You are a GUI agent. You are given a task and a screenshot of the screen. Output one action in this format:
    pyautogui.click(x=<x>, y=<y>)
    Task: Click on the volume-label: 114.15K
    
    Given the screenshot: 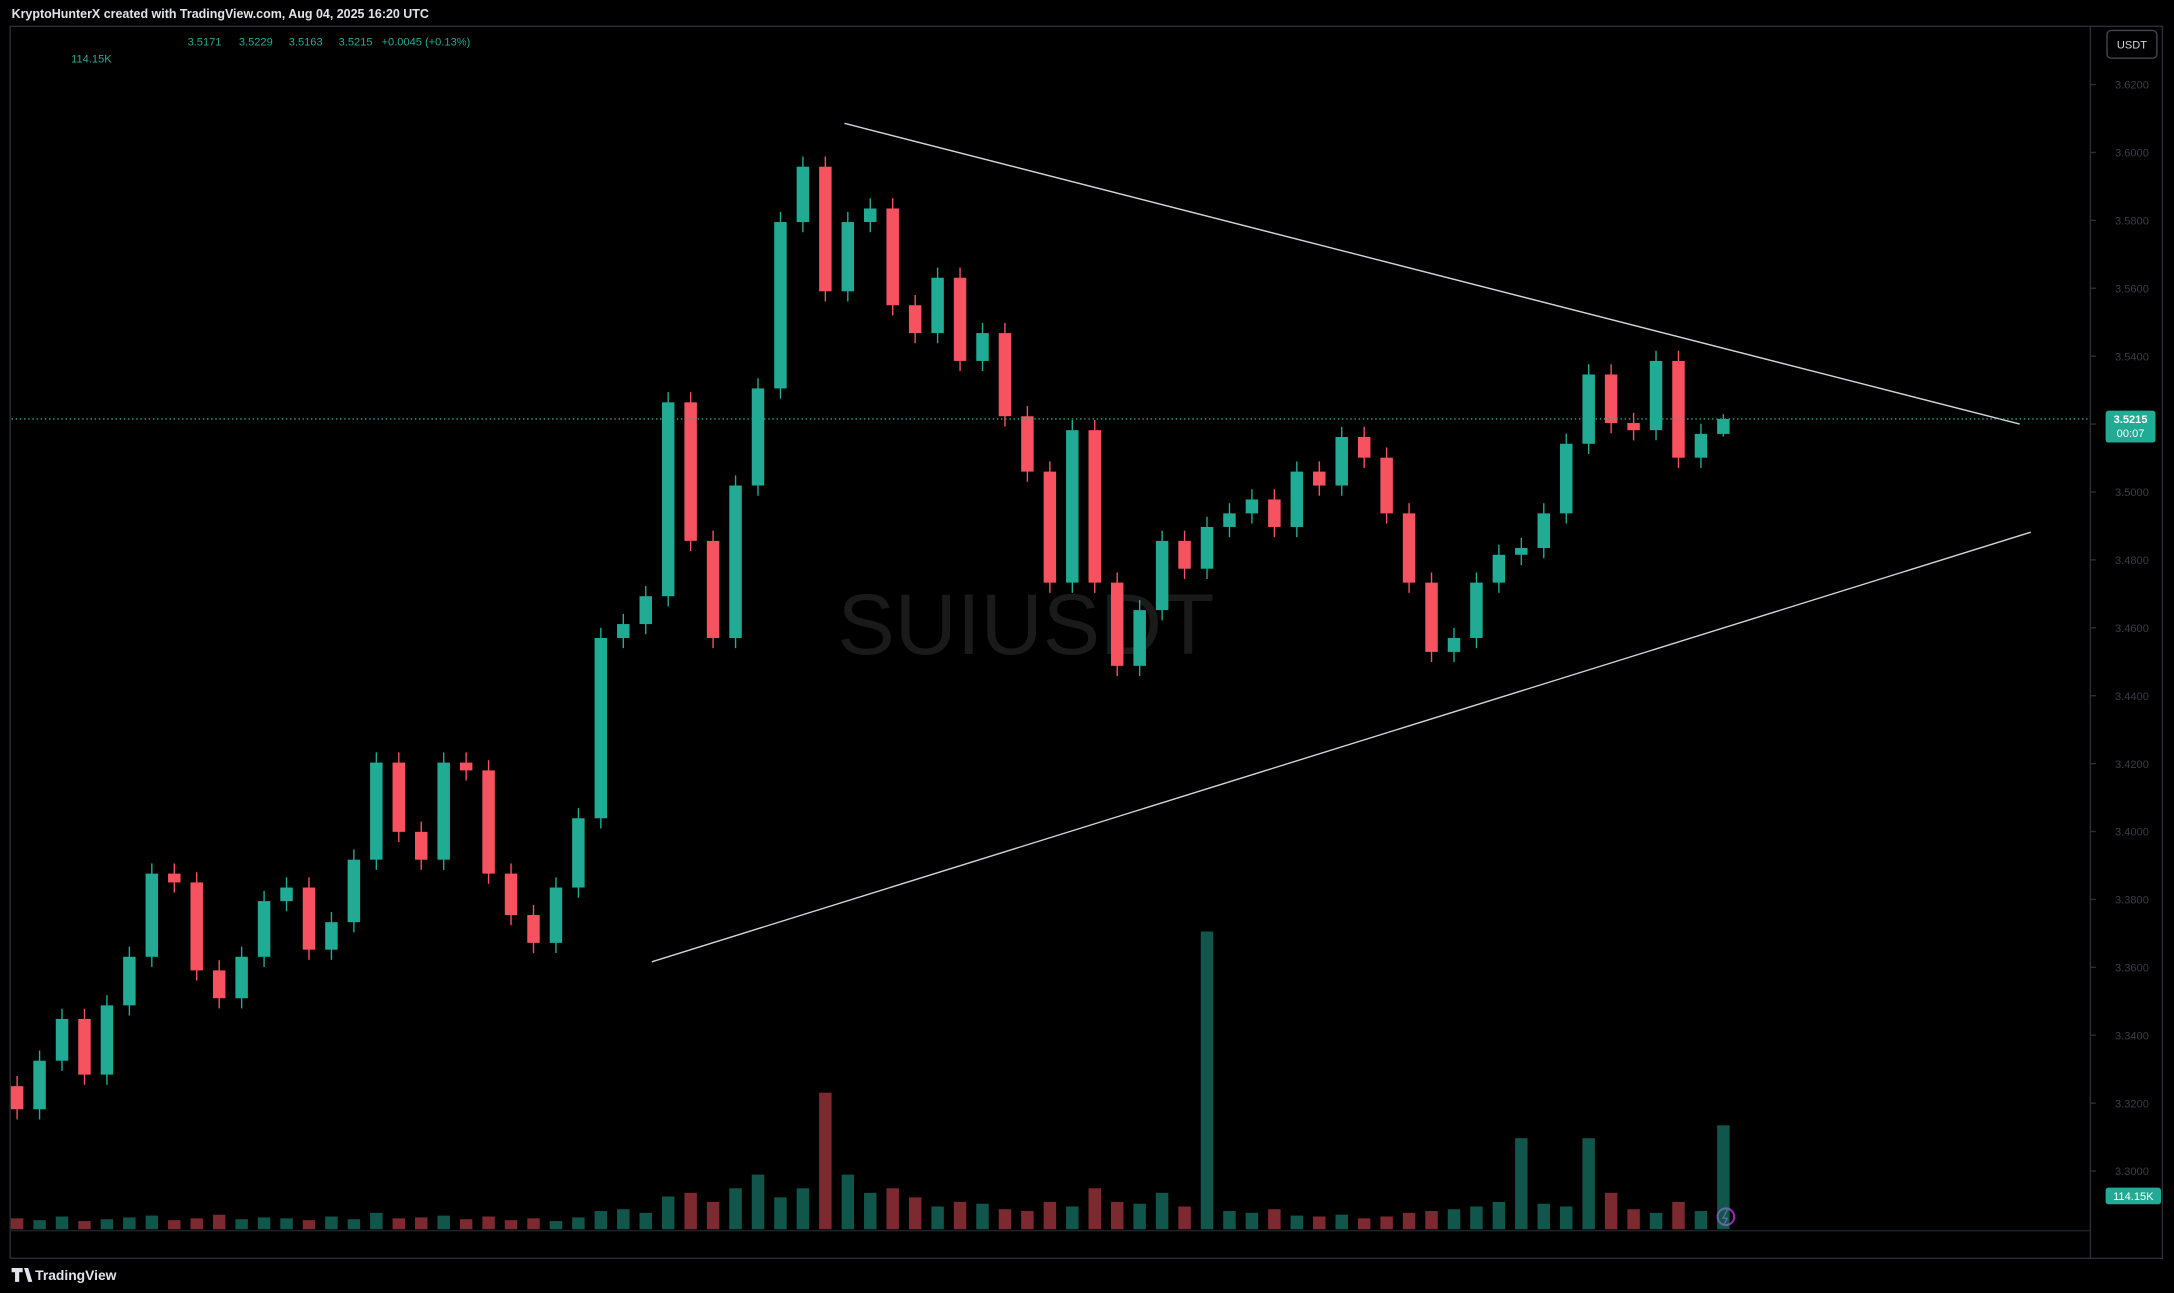 What is the action you would take?
    pyautogui.click(x=2133, y=1197)
    